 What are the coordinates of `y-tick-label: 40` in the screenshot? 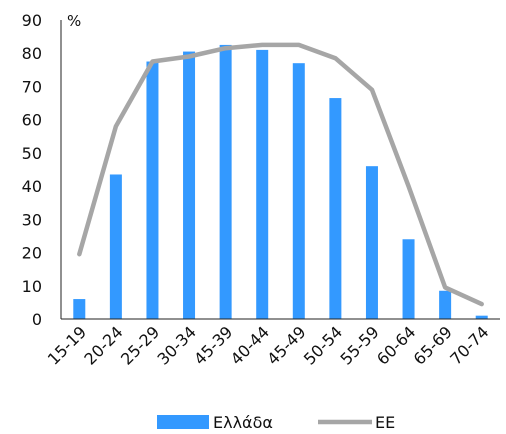 It's located at (32, 186).